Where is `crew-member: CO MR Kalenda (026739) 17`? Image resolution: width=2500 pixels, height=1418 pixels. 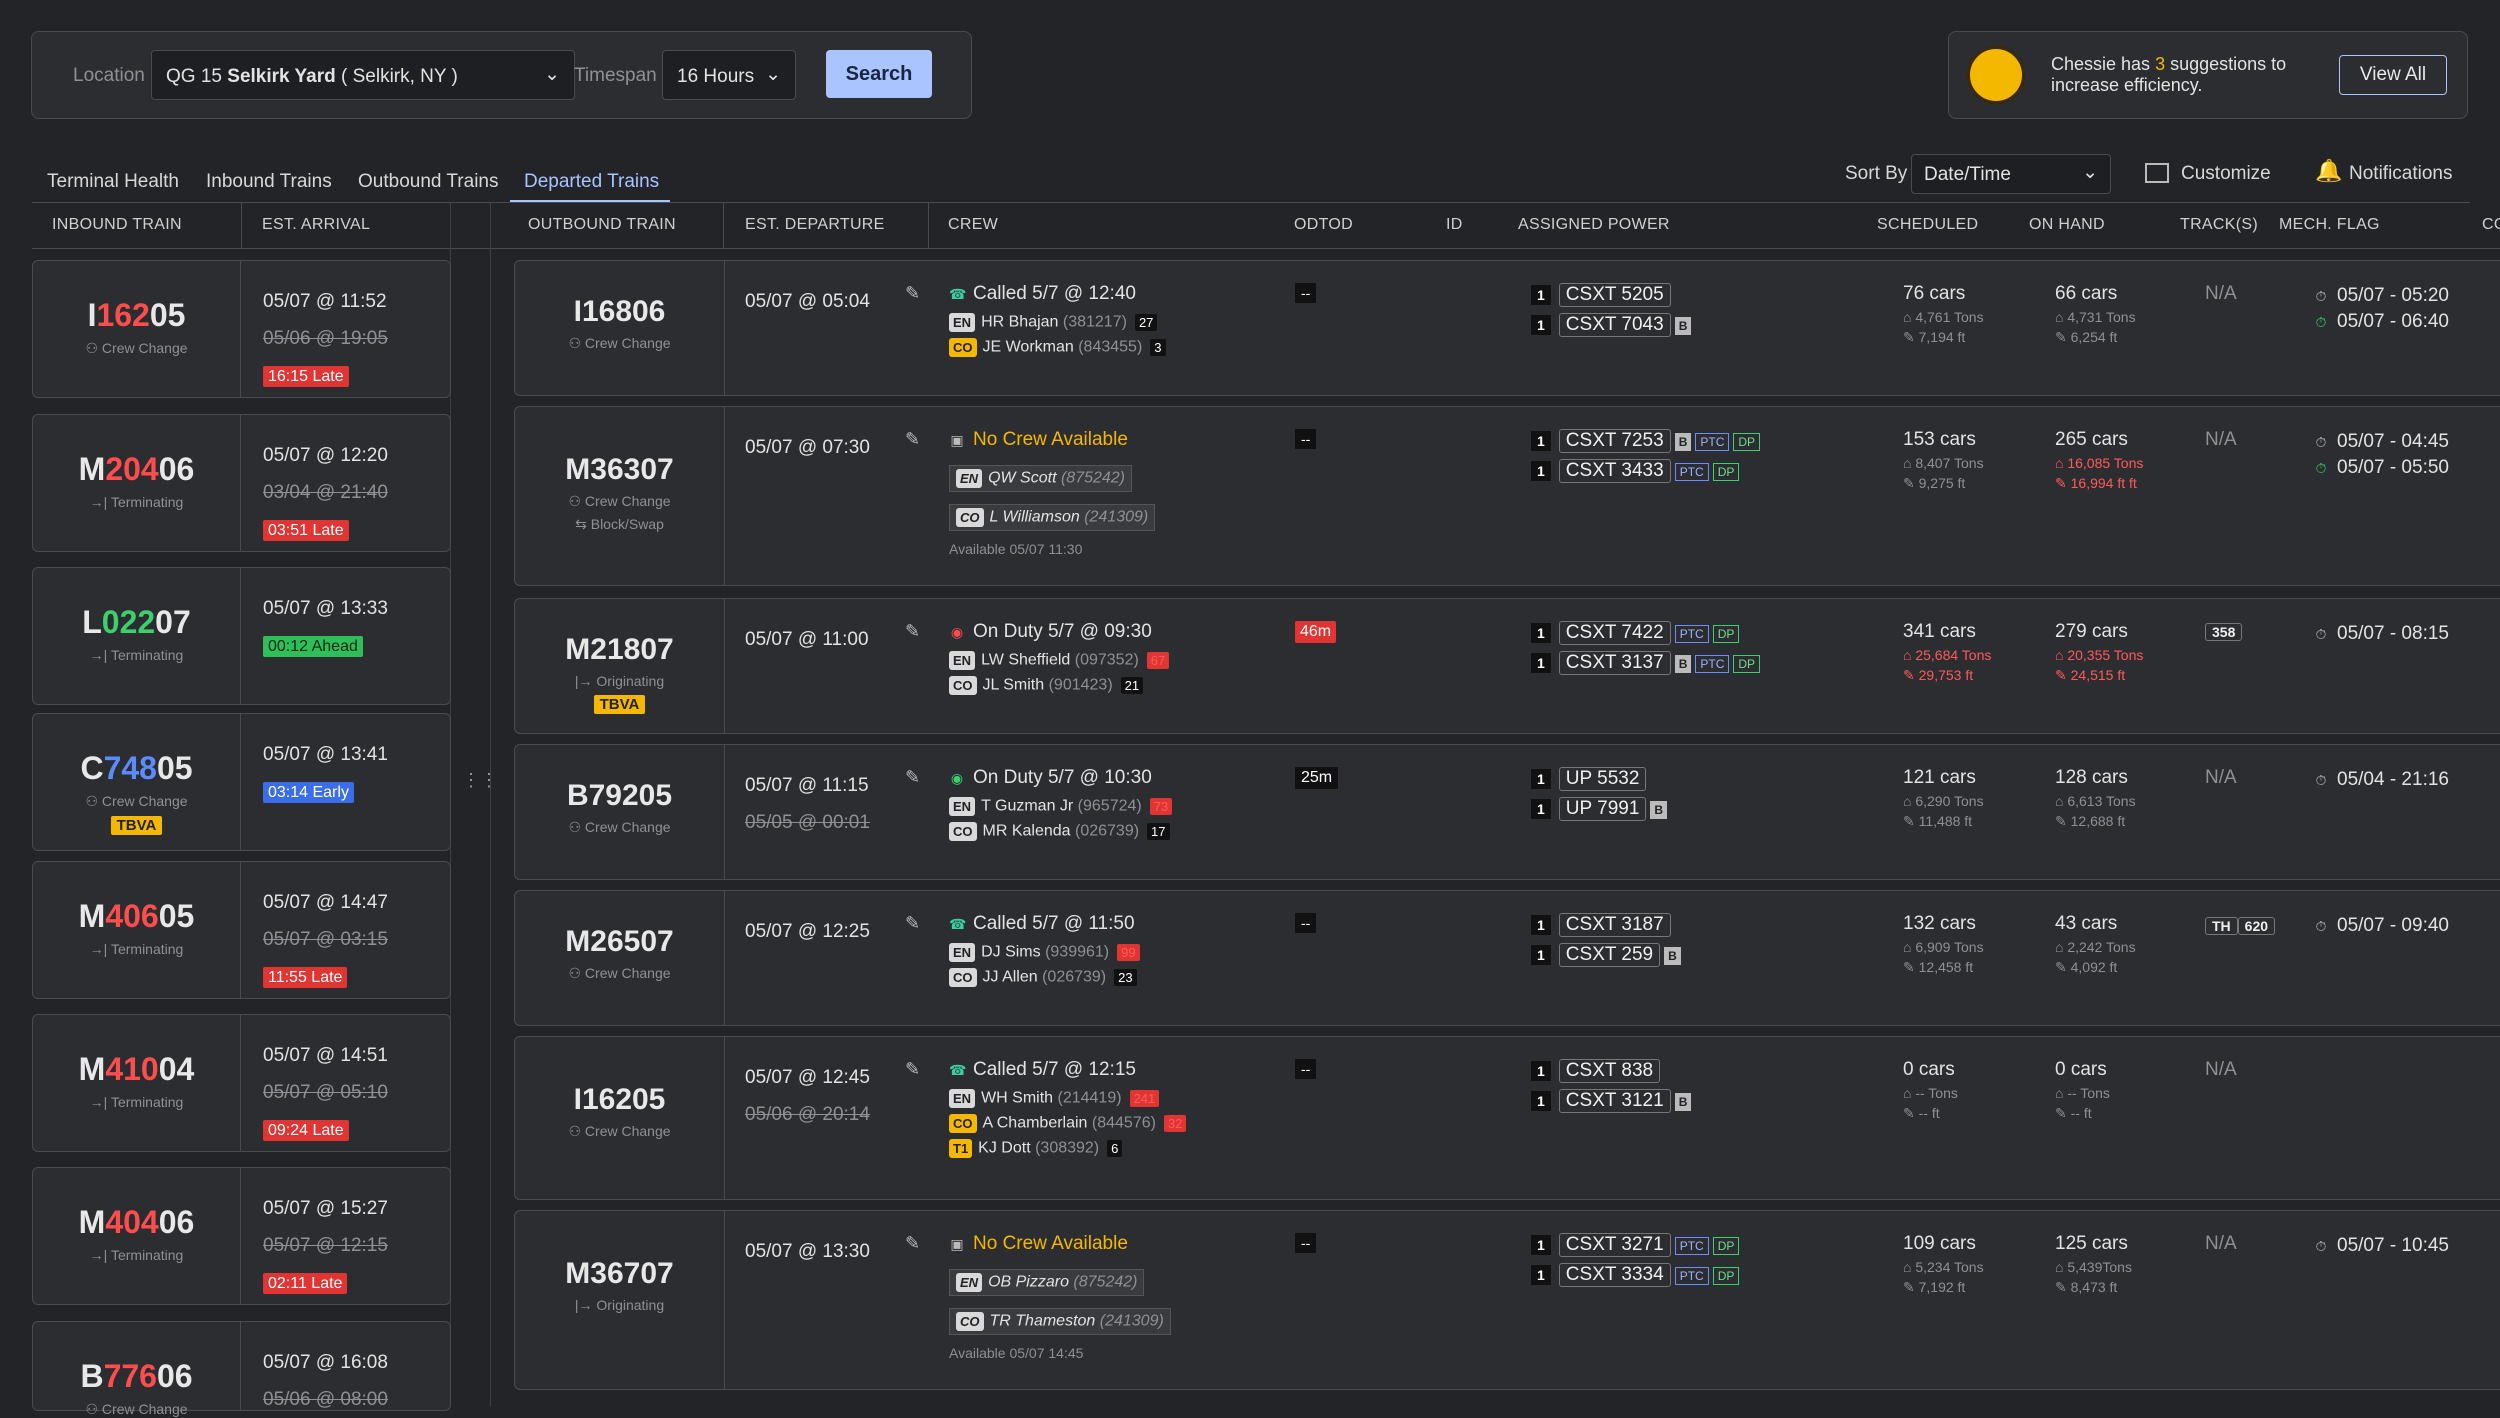
crew-member: CO MR Kalenda (026739) 17 is located at coordinates (1129, 831).